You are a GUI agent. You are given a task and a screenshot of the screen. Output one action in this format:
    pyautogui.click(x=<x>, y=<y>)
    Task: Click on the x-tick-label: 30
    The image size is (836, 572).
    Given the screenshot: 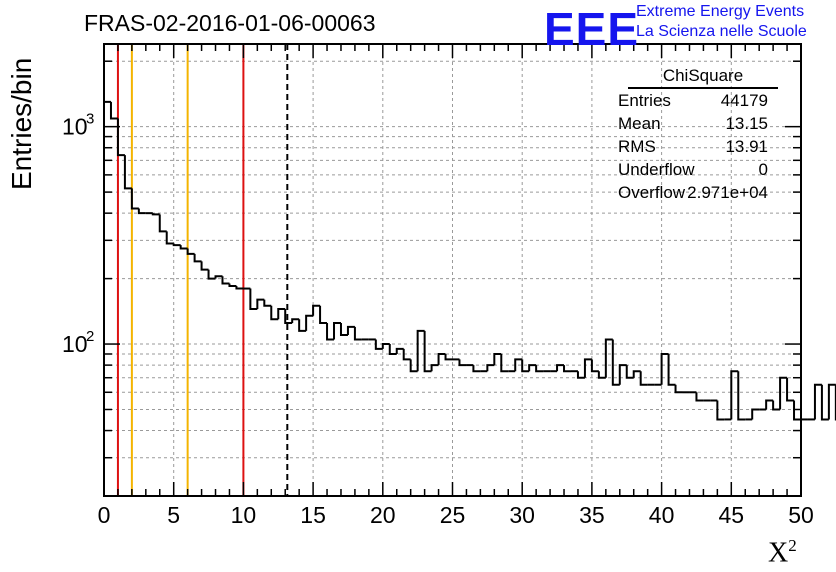 What is the action you would take?
    pyautogui.click(x=522, y=515)
    